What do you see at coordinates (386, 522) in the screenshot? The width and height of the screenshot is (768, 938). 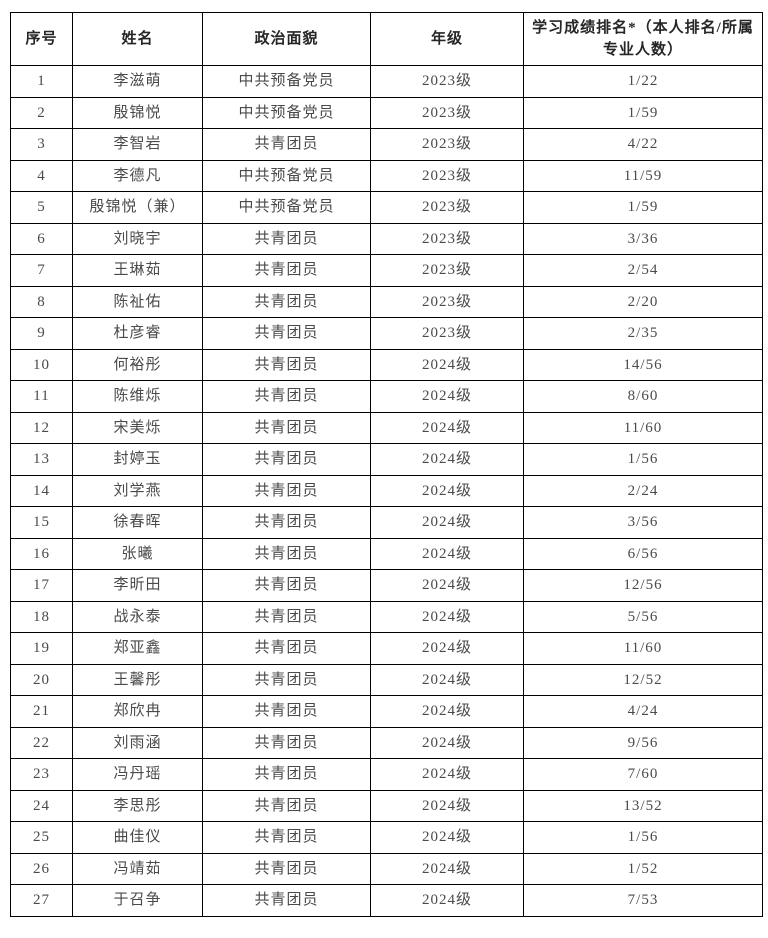 I see `table-row: 15 徐春晖 共青团员 2024级 3/56` at bounding box center [386, 522].